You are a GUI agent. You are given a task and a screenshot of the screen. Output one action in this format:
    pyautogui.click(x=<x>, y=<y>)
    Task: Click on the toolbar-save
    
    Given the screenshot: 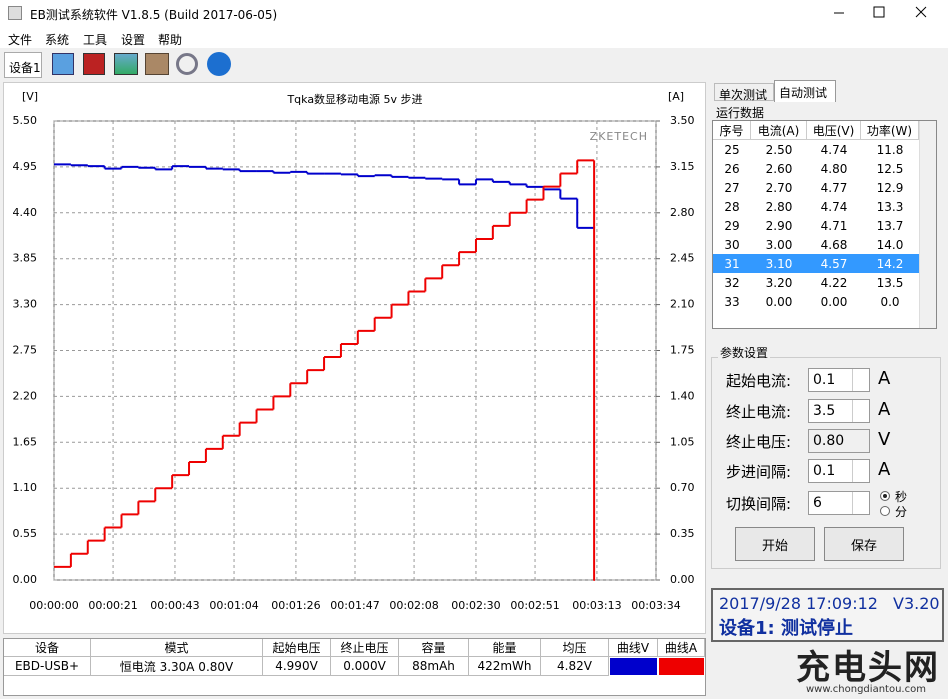 What is the action you would take?
    pyautogui.click(x=94, y=64)
    